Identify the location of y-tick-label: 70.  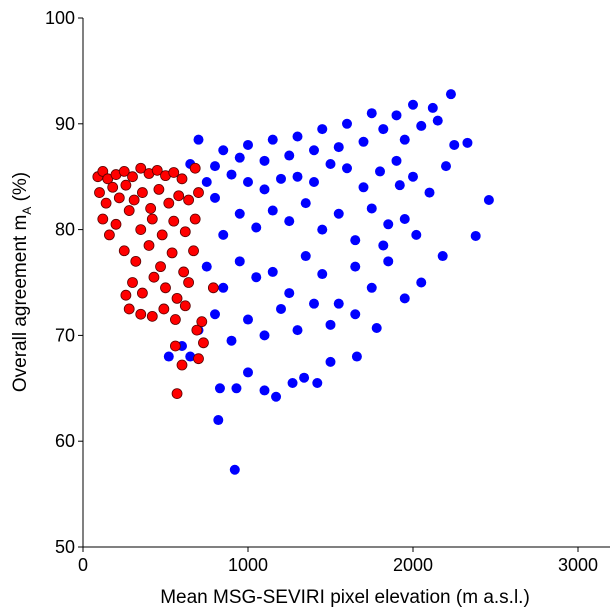
(65, 335).